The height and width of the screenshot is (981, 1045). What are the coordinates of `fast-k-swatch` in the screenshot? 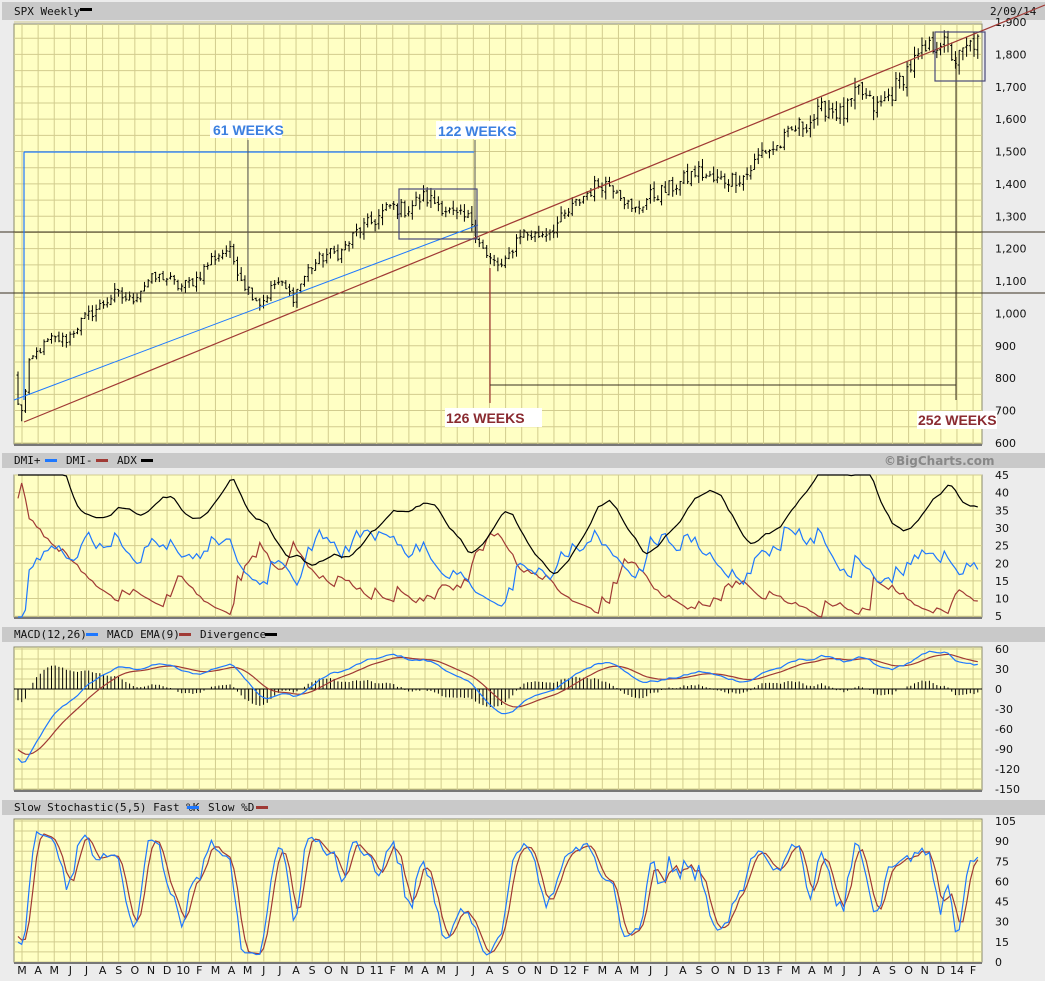 It's located at (193, 807).